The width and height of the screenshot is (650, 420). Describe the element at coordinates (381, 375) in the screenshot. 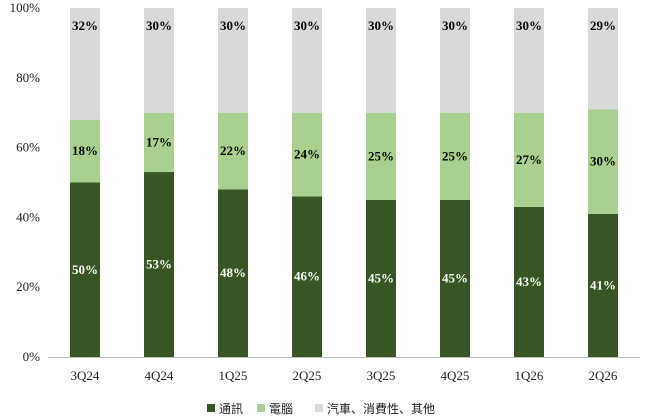

I see `x-tick-label: 3Q25` at that location.